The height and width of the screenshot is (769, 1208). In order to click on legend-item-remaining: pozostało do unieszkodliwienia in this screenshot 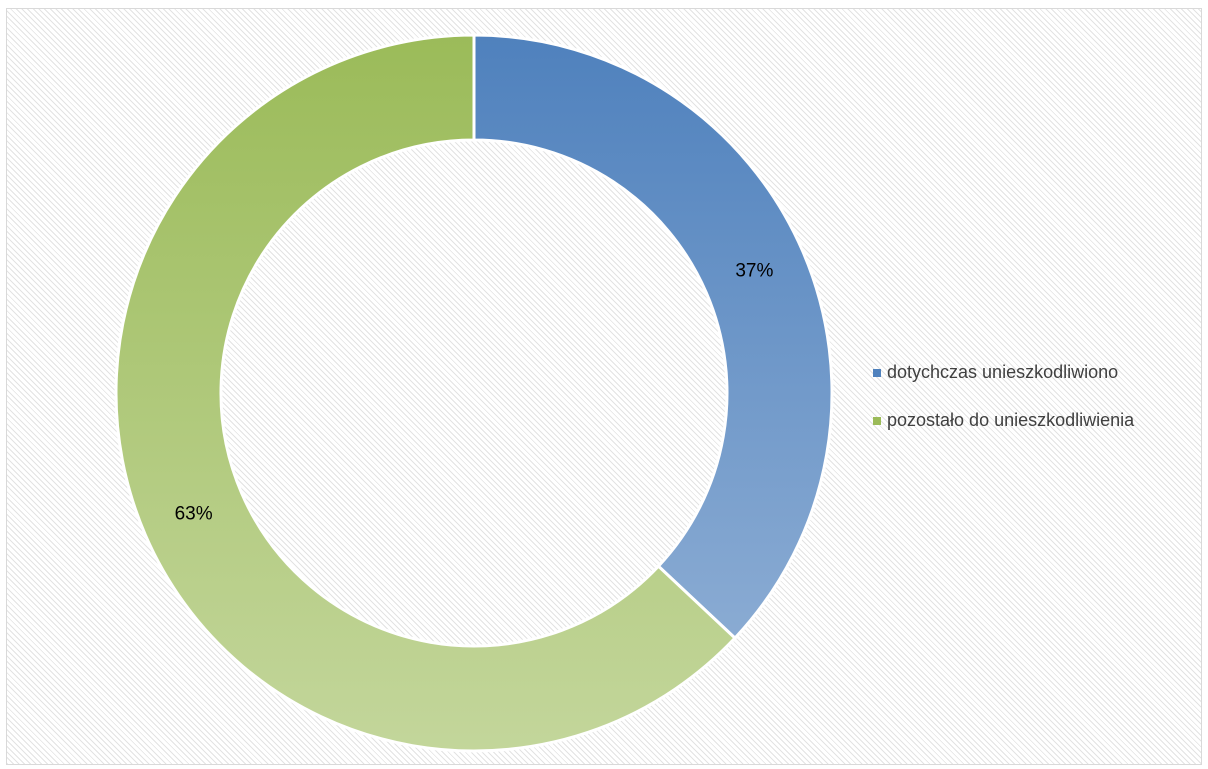, I will do `click(1003, 420)`.